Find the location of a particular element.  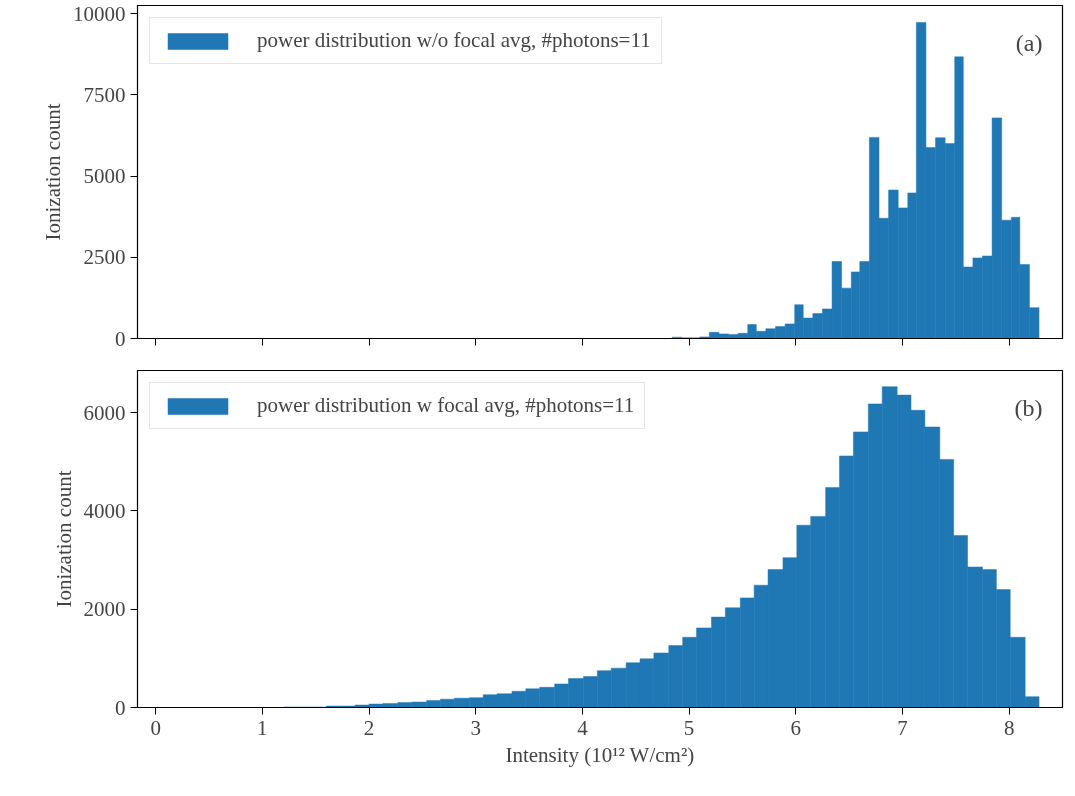

annotation: (a) is located at coordinates (1029, 42).